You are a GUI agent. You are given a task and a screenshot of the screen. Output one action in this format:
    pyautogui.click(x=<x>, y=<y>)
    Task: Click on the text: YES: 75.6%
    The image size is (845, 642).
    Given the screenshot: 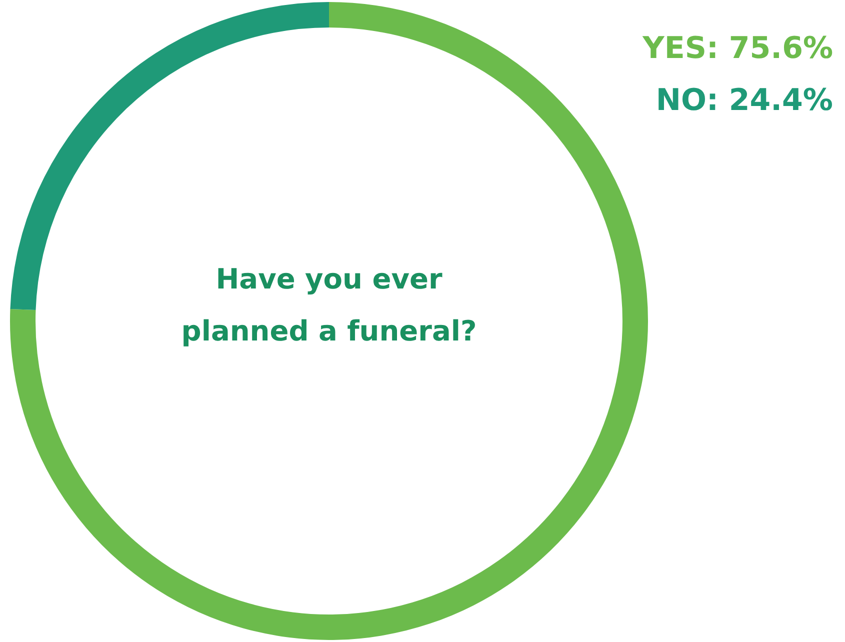 What is the action you would take?
    pyautogui.click(x=737, y=48)
    